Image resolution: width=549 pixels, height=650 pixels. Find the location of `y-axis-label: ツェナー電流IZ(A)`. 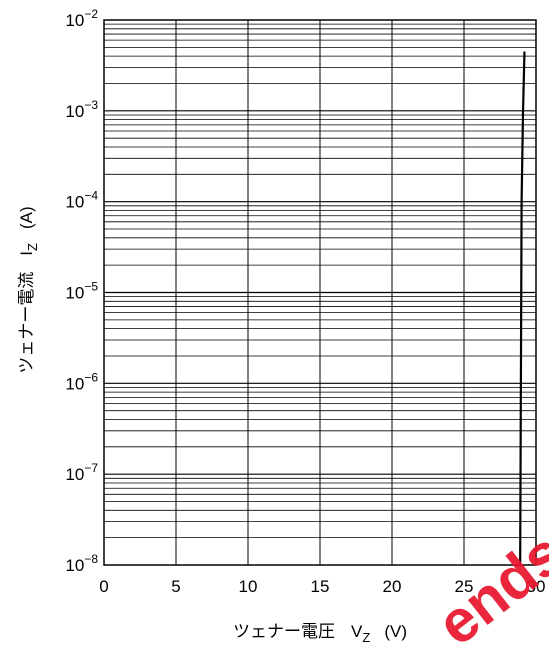

y-axis-label: ツェナー電流IZ(A) is located at coordinates (28, 289).